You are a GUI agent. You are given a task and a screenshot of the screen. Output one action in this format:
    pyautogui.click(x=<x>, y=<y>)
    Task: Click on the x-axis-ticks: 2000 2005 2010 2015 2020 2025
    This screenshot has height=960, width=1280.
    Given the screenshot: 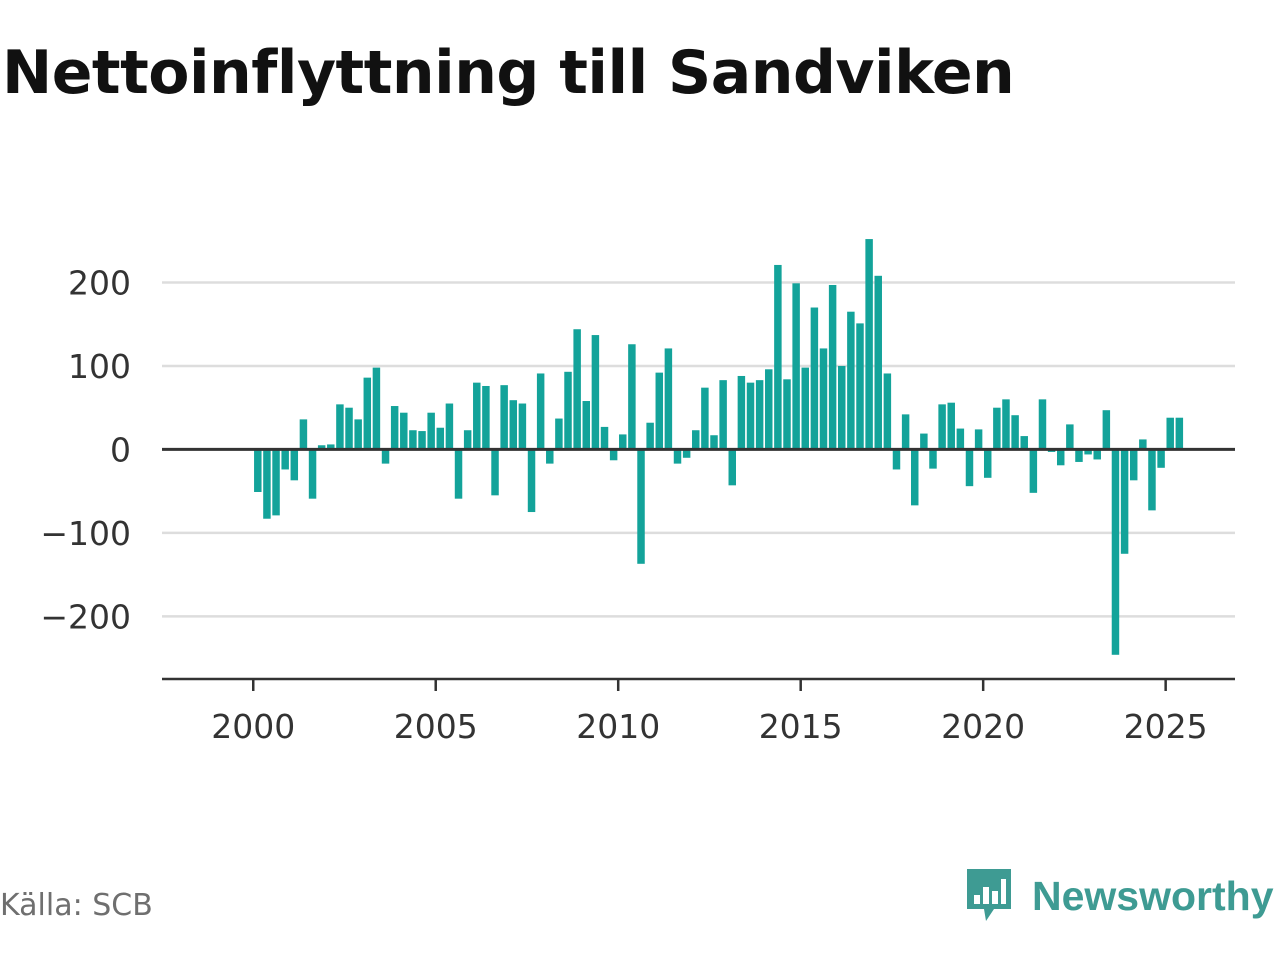 What is the action you would take?
    pyautogui.click(x=709, y=712)
    